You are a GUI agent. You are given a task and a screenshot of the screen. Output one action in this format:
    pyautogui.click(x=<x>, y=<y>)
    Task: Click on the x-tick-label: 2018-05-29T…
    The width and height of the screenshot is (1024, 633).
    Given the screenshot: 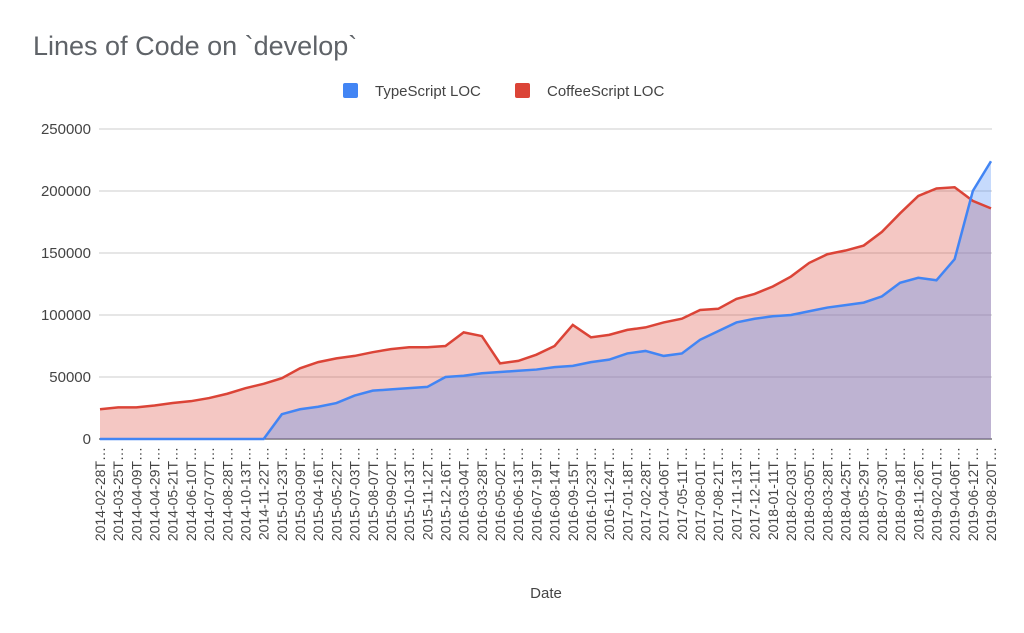 What is the action you would take?
    pyautogui.click(x=864, y=494)
    